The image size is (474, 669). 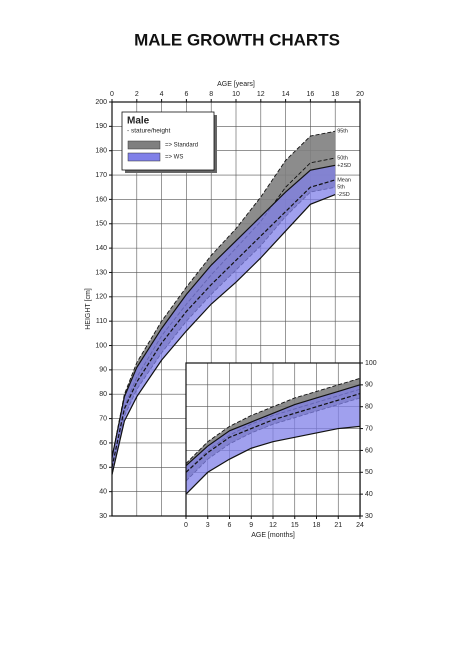 I want to click on y-tick-label: 190, so click(x=101, y=126).